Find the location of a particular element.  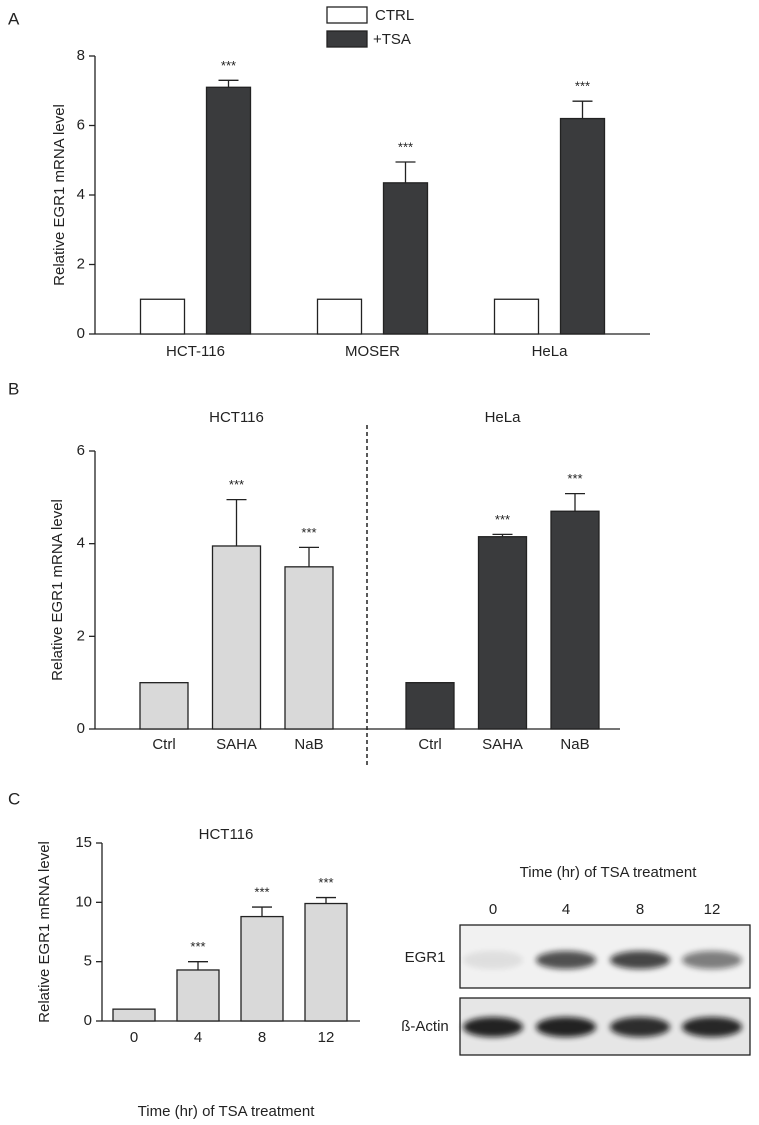

blot-title: Time (hr) of TSA treatment is located at coordinates (609, 872).